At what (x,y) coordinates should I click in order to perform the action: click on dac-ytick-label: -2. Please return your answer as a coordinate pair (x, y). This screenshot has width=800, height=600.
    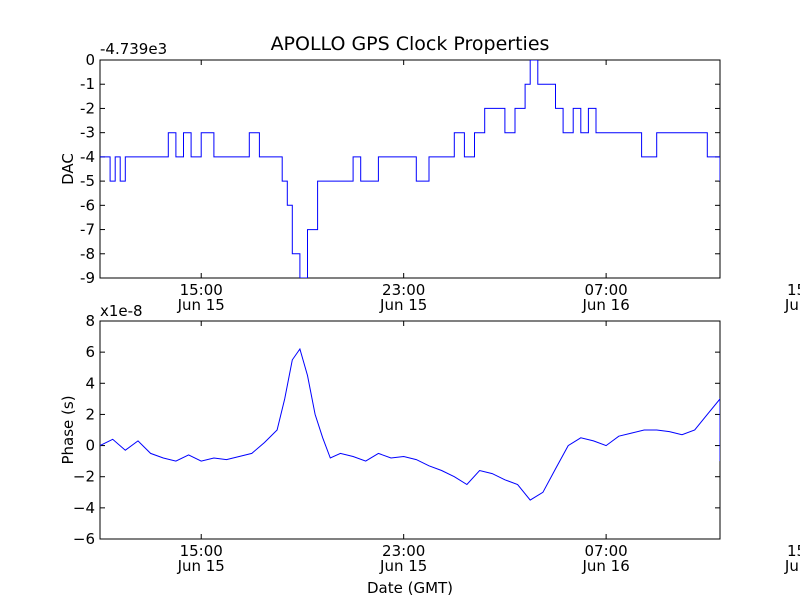
    Looking at the image, I should click on (87, 108).